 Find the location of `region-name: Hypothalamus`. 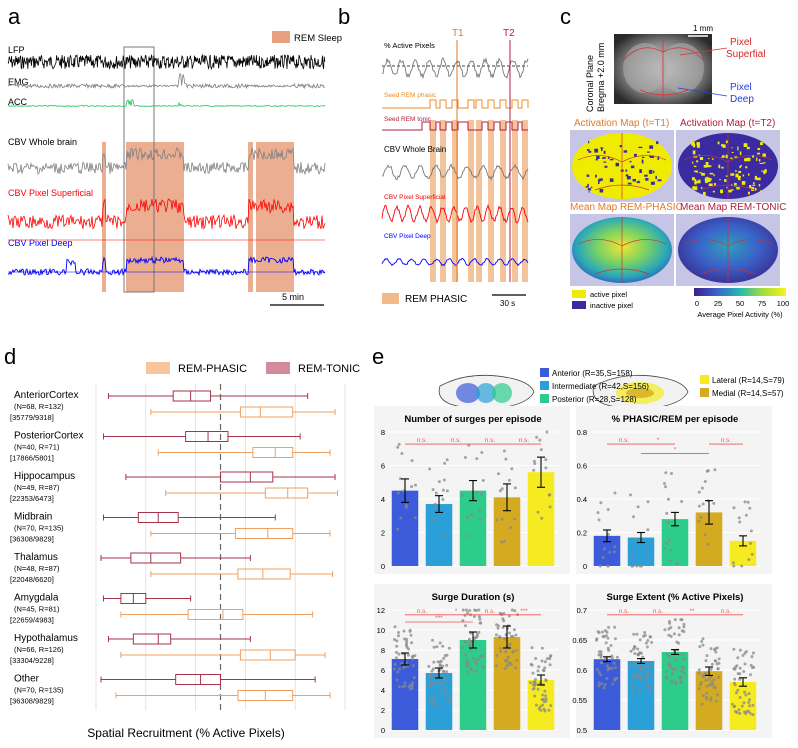

region-name: Hypothalamus is located at coordinates (46, 638).